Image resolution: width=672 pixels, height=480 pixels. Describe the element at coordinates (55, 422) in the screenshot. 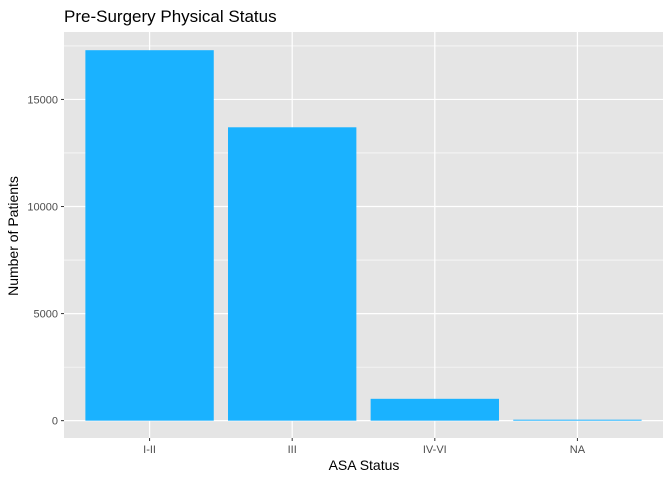

I see `y-tick-label: 0` at that location.